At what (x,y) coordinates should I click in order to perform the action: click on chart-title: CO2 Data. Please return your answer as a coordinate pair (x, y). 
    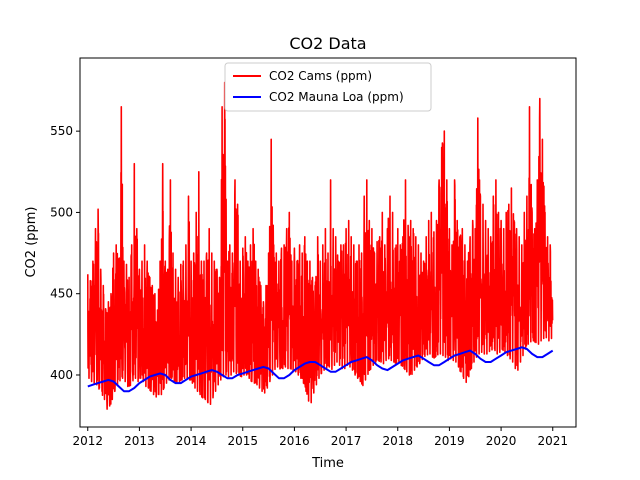
    Looking at the image, I should click on (327, 43).